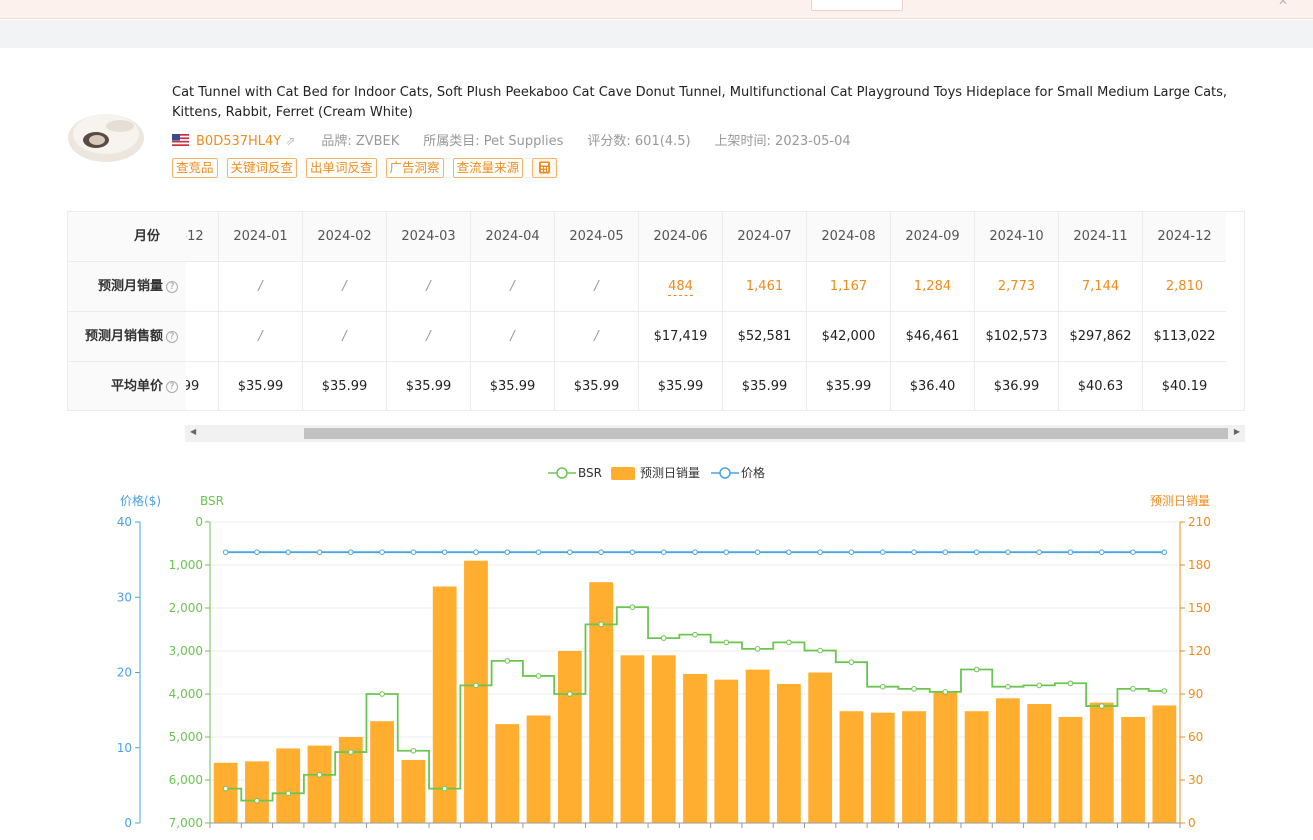  Describe the element at coordinates (764, 287) in the screenshot. I see `units-cell: 1,461` at that location.